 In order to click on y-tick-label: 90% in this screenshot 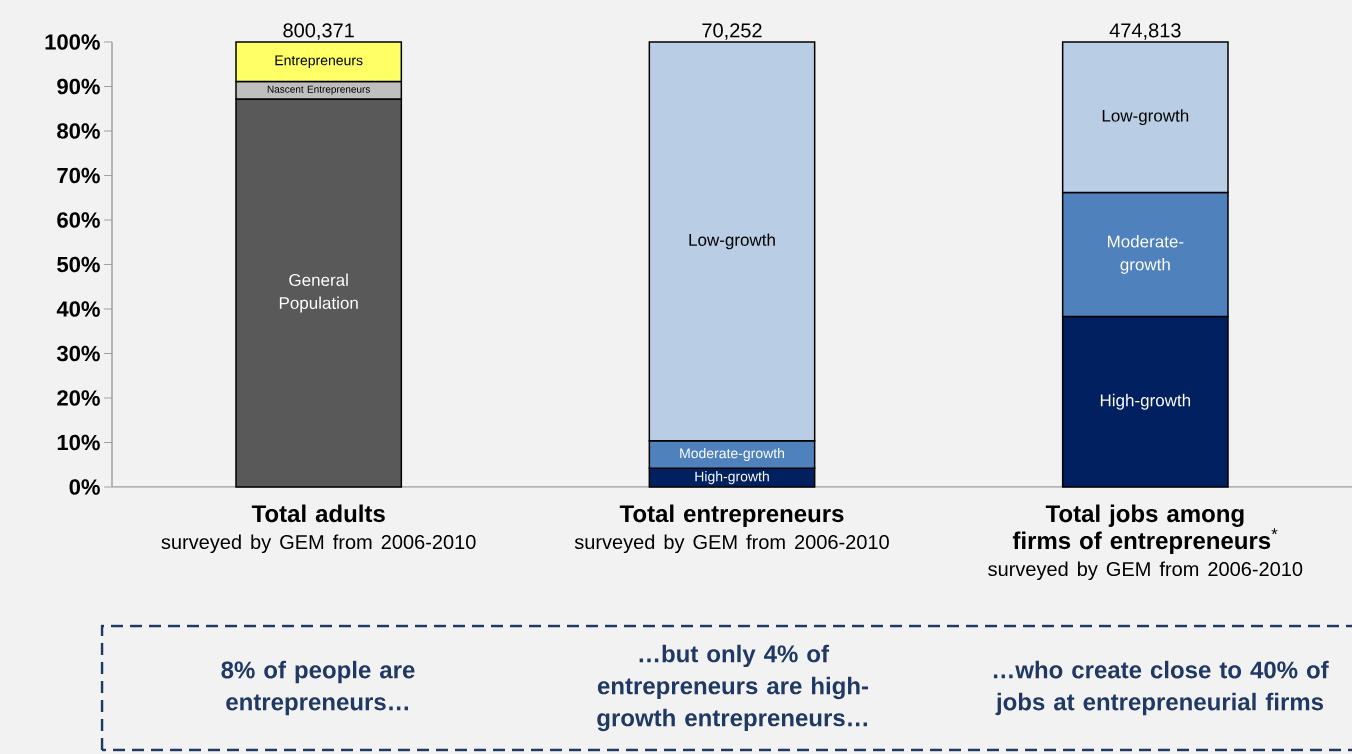, I will do `click(78, 86)`.